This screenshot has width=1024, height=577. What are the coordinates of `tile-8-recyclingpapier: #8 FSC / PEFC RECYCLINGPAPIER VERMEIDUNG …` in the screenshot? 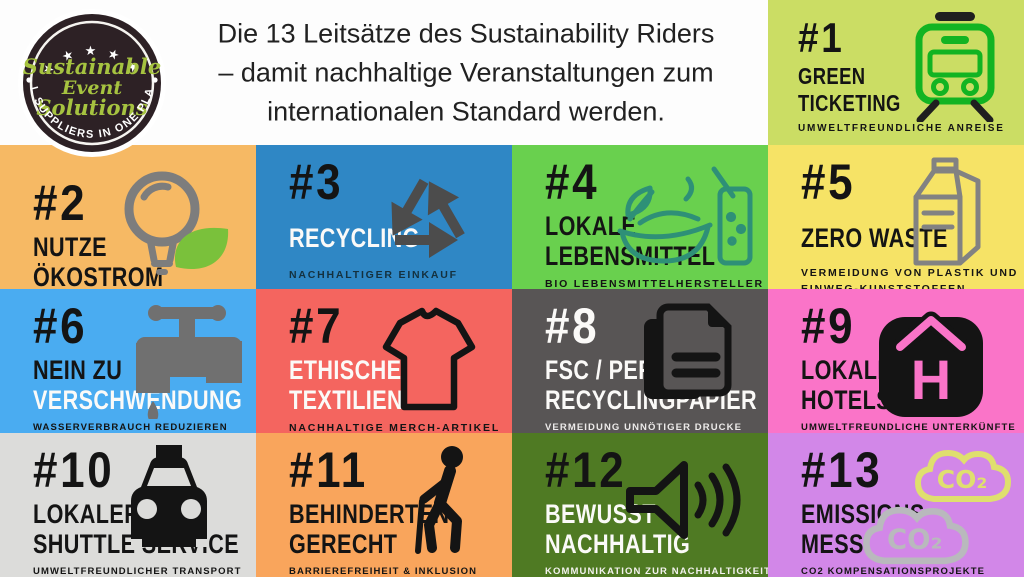 It's located at (640, 361).